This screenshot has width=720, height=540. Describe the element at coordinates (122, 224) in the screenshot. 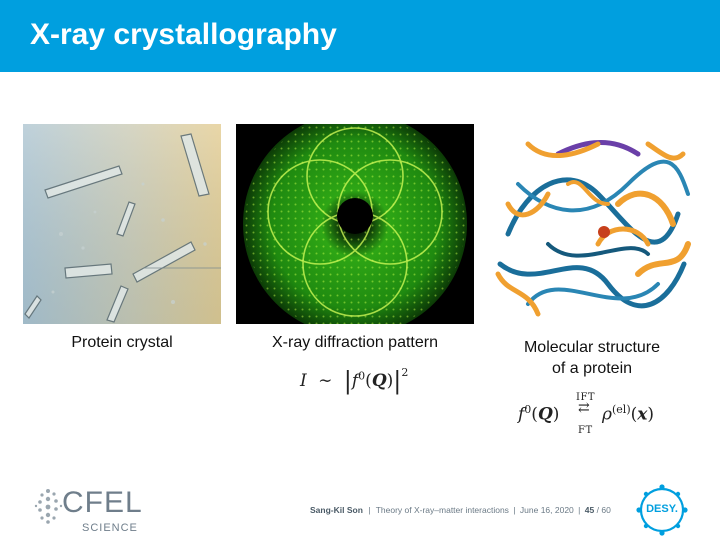

I see `protein-crystal-image` at that location.